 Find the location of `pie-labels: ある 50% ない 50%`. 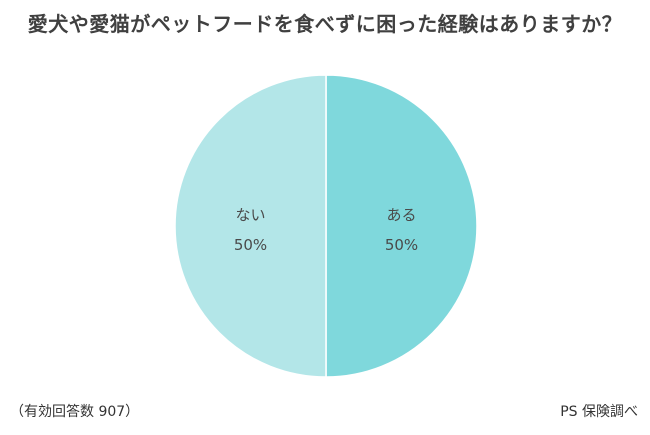

pie-labels: ある 50% ない 50% is located at coordinates (326, 230).